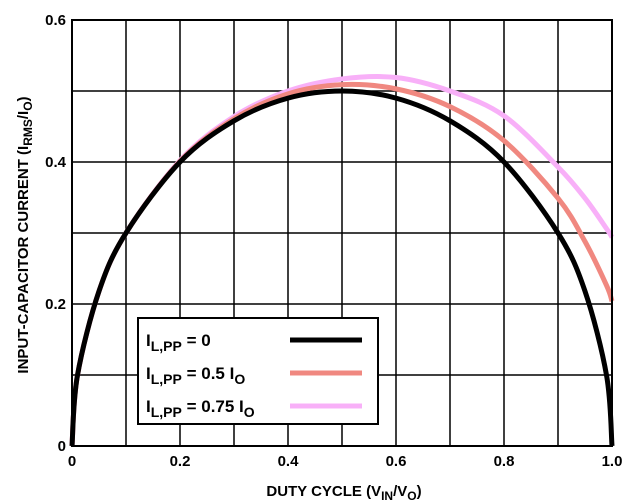 The image size is (626, 500). Describe the element at coordinates (62, 446) in the screenshot. I see `y-tick-label: 0` at that location.